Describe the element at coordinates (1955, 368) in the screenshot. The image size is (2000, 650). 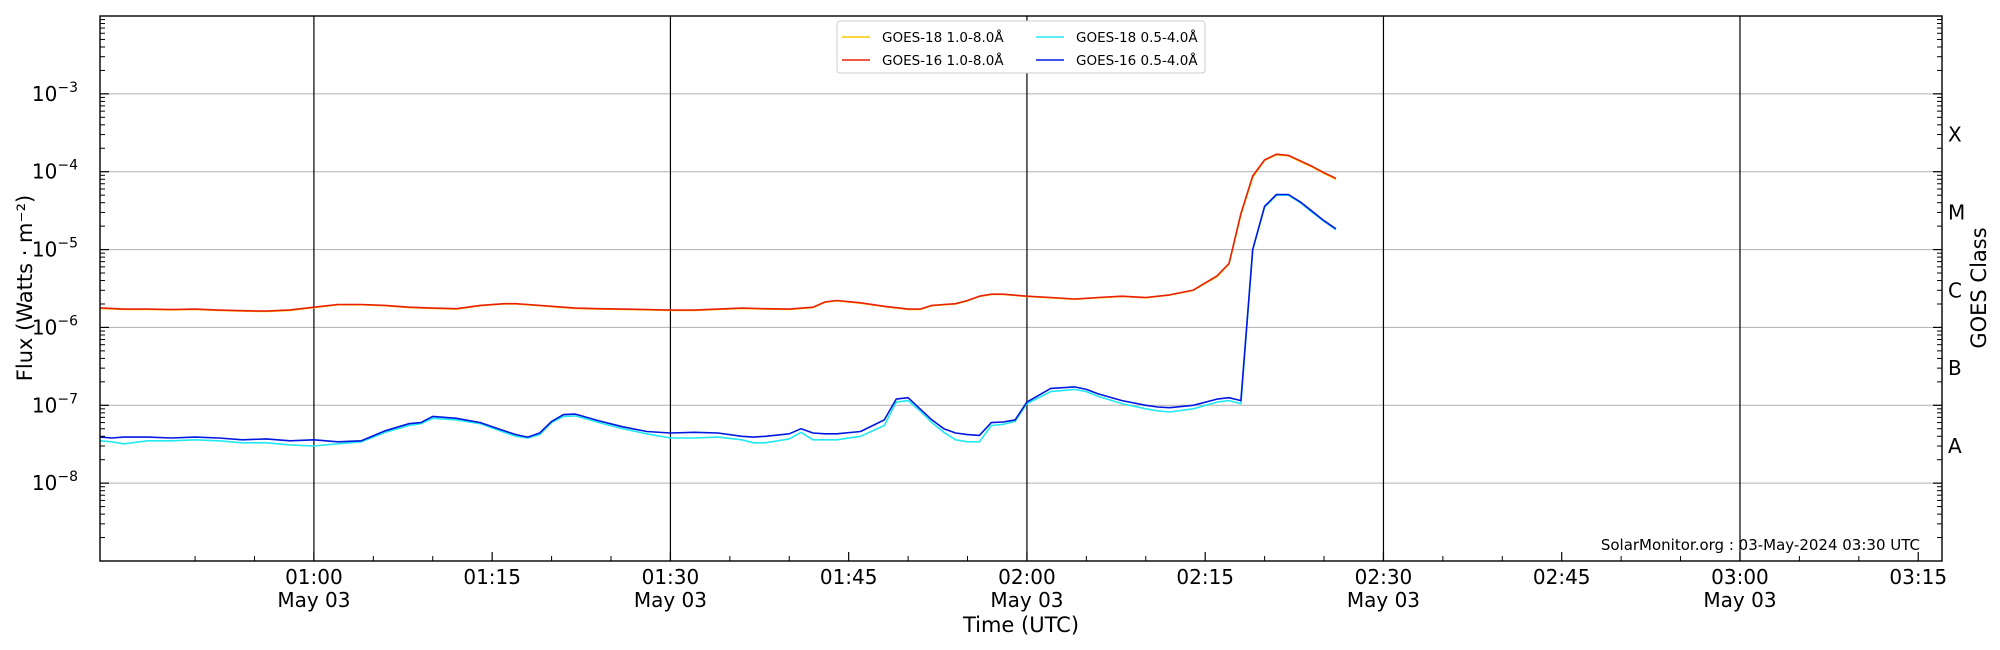
I see `goes-class-label-b: B` at that location.